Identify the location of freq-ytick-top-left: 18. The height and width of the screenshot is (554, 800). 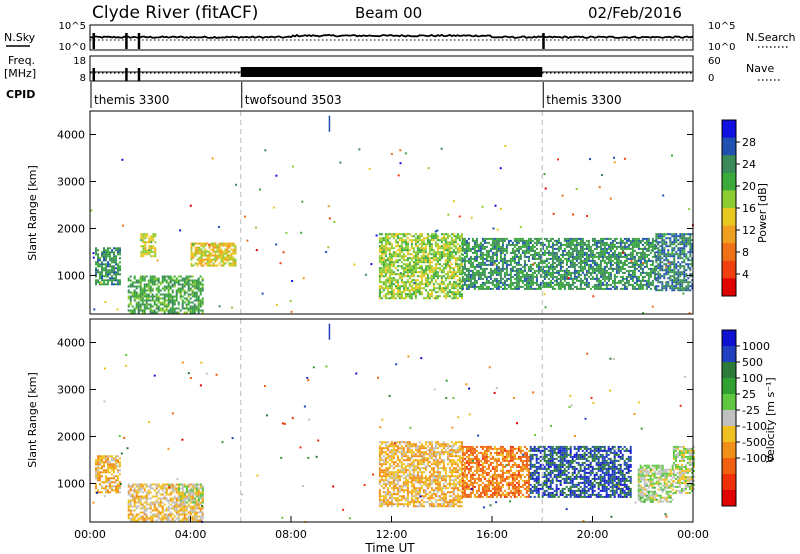
(79, 61).